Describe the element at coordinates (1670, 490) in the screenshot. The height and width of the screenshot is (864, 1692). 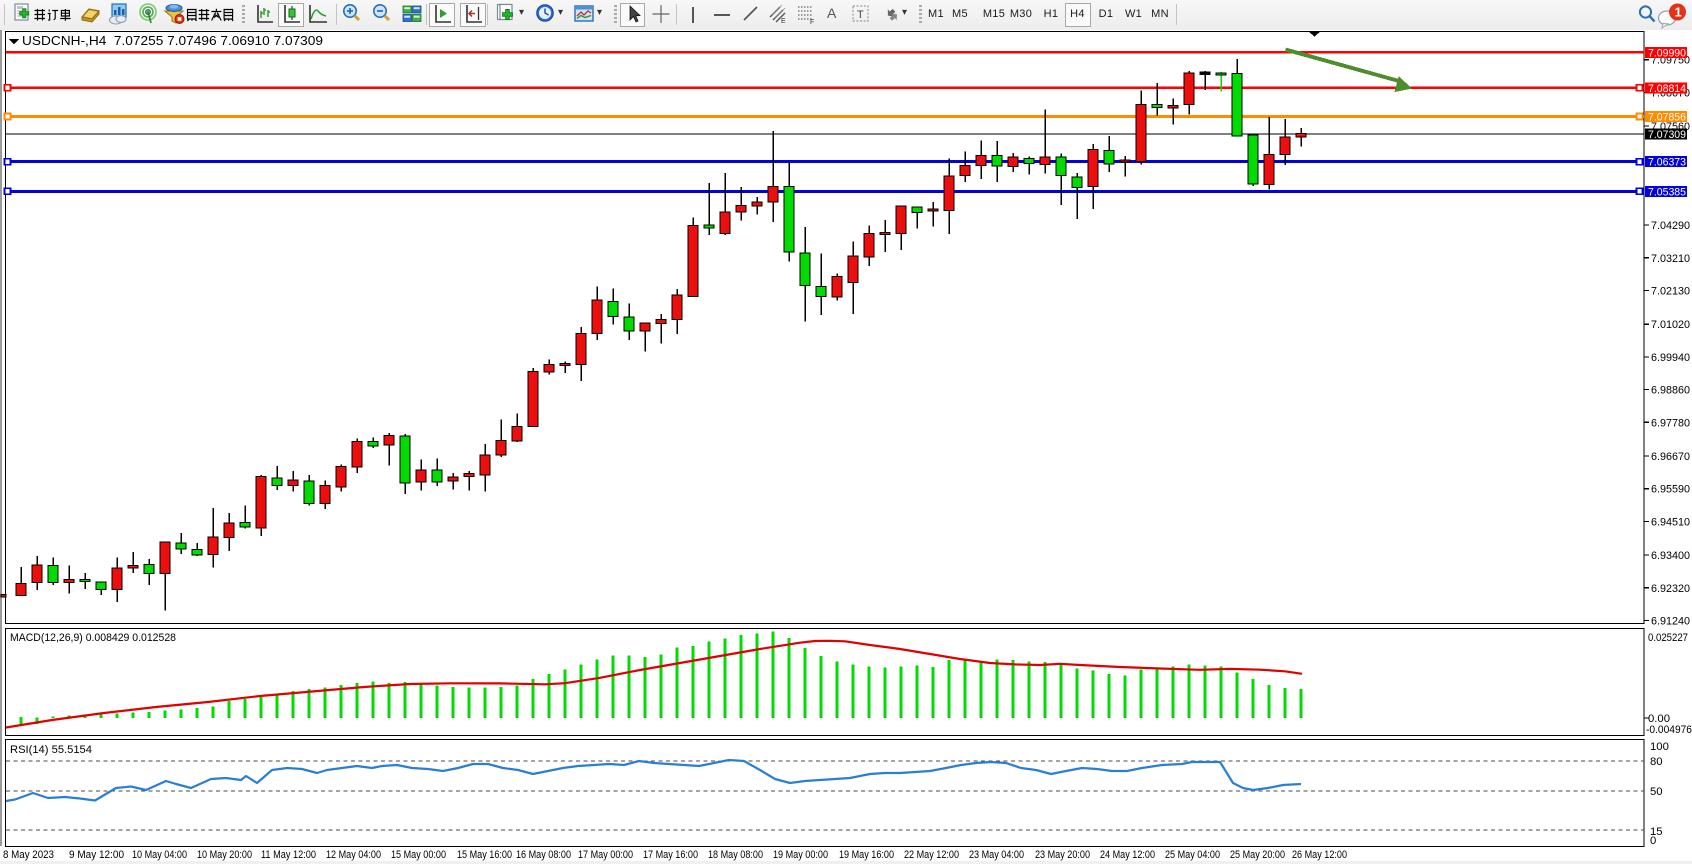
I see `svg-text: 6.95590` at that location.